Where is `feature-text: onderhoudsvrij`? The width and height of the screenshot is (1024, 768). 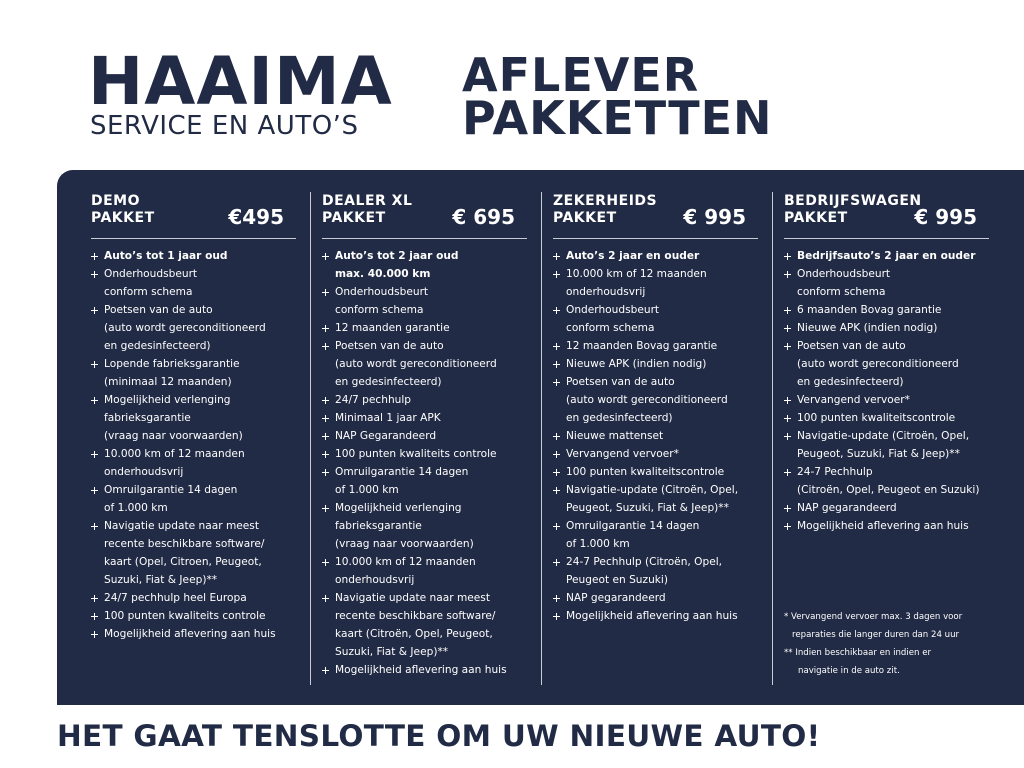
feature-text: onderhoudsvrij is located at coordinates (375, 580).